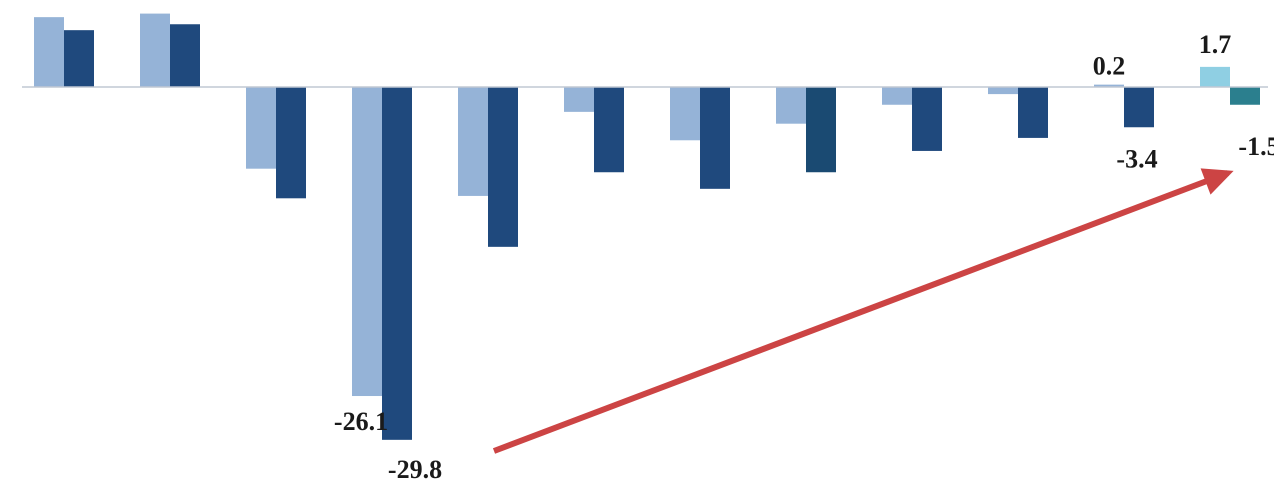 The height and width of the screenshot is (487, 1274). Describe the element at coordinates (1136, 158) in the screenshot. I see `data-label-series-2-11: -3.4` at that location.